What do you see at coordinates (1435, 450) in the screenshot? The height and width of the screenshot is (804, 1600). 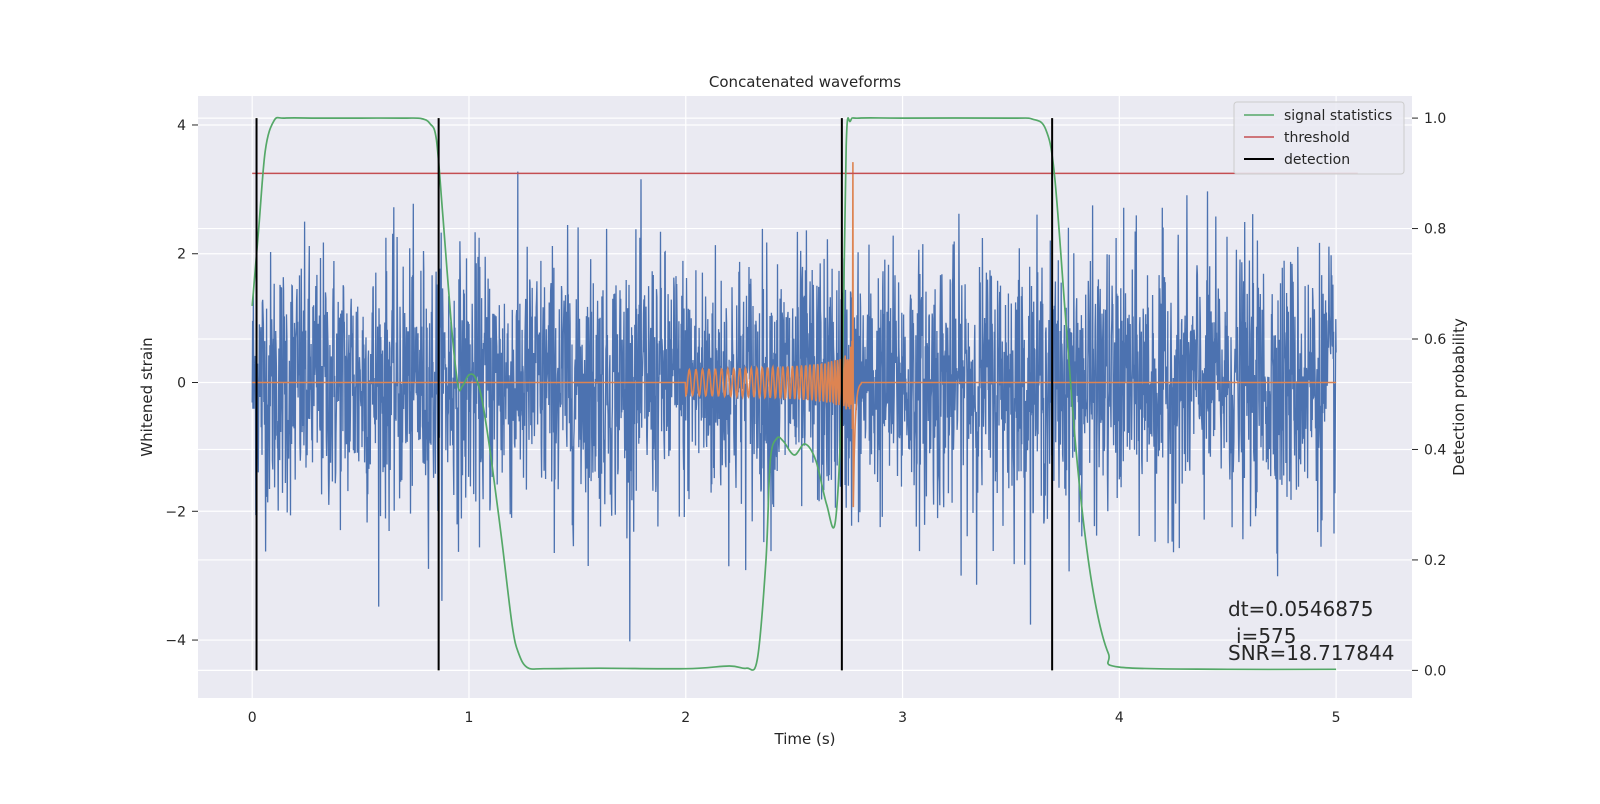 I see `y2-tick-label: 0.4` at bounding box center [1435, 450].